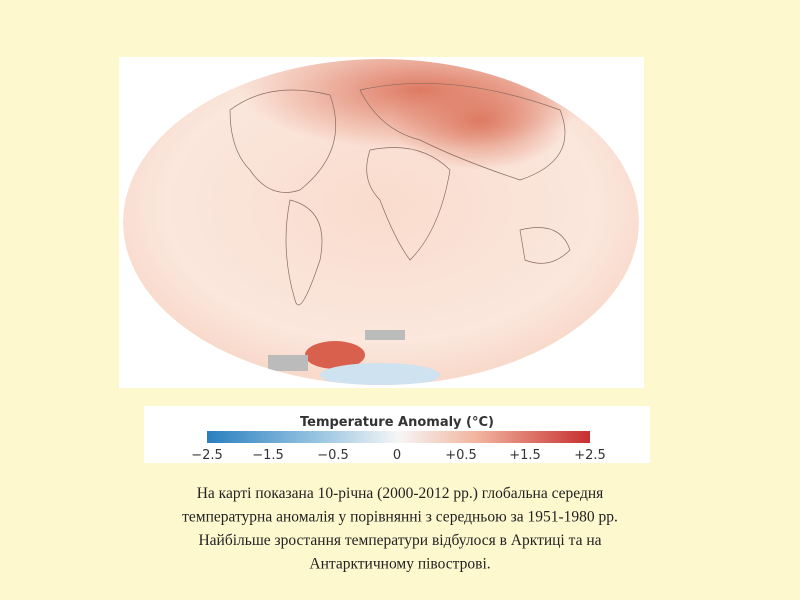 Image resolution: width=800 pixels, height=600 pixels. What do you see at coordinates (461, 455) in the screenshot?
I see `colorbar-tick-label: +0.5` at bounding box center [461, 455].